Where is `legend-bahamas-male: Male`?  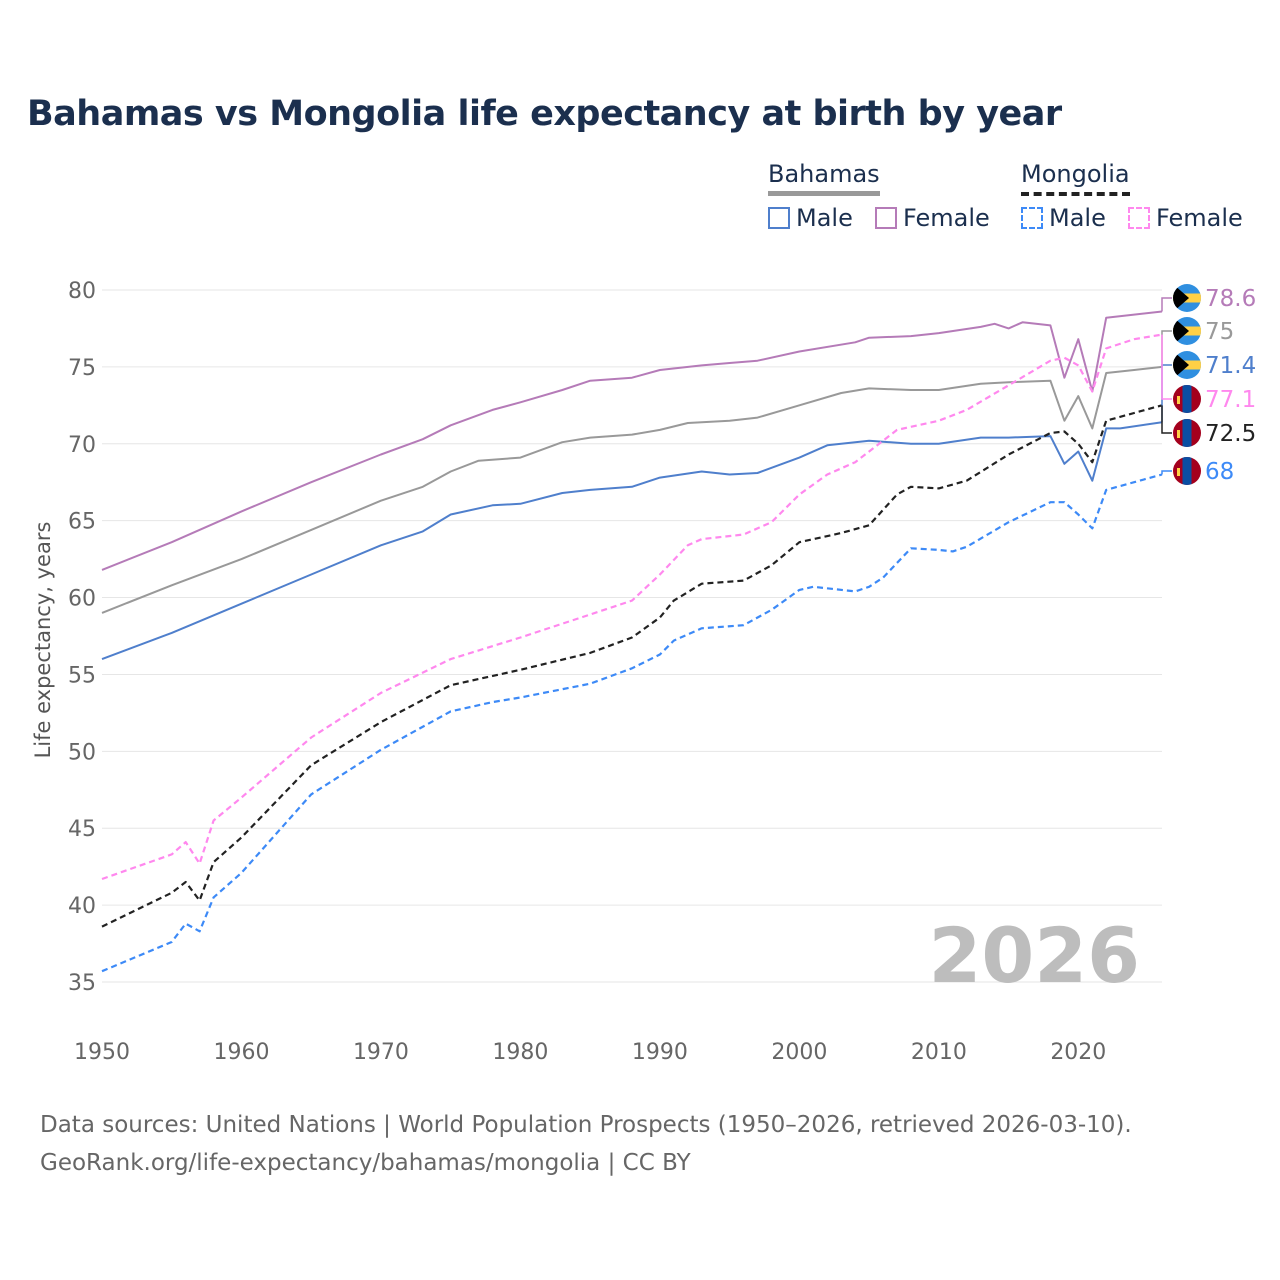
legend-bahamas-male: Male is located at coordinates (810, 218).